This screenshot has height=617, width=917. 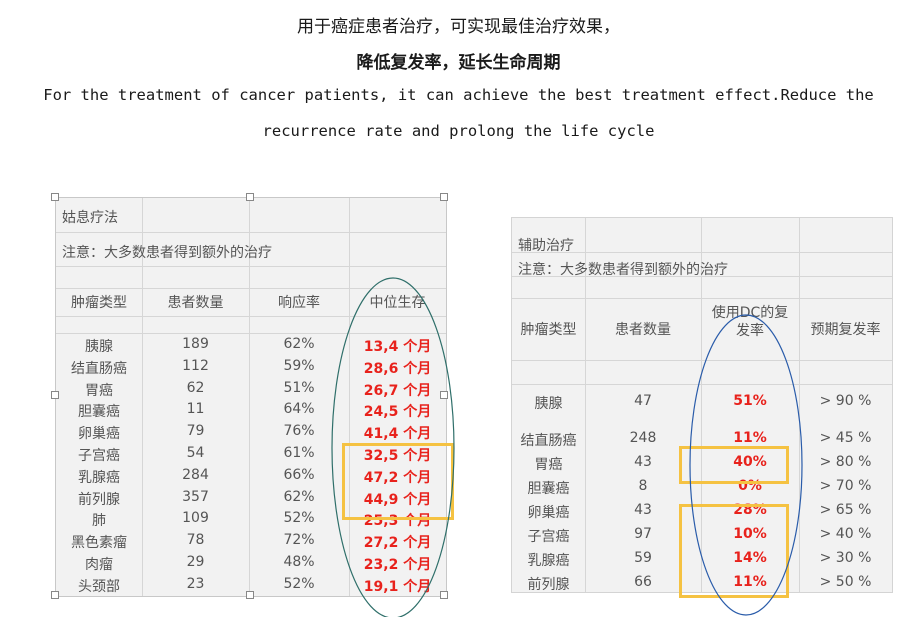 What do you see at coordinates (99, 565) in the screenshot?
I see `table-cell: 肉瘤` at bounding box center [99, 565].